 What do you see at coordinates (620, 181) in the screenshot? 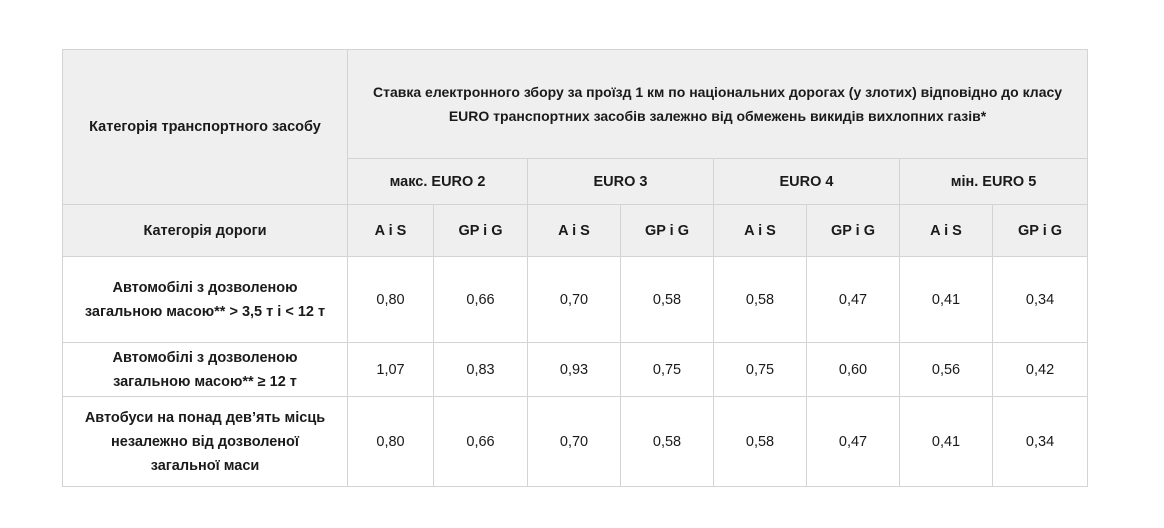
I see `euro-class: EURO 3` at bounding box center [620, 181].